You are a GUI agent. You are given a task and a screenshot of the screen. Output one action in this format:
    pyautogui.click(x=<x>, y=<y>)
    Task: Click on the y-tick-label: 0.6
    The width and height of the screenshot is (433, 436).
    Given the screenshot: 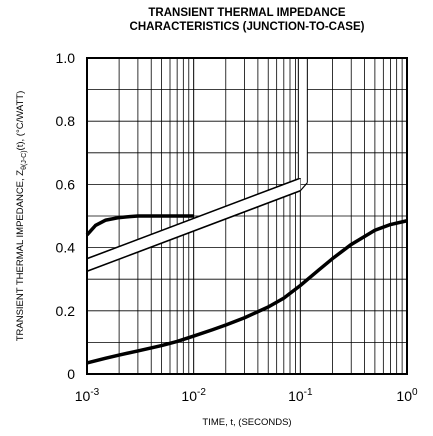 What is the action you would take?
    pyautogui.click(x=66, y=184)
    